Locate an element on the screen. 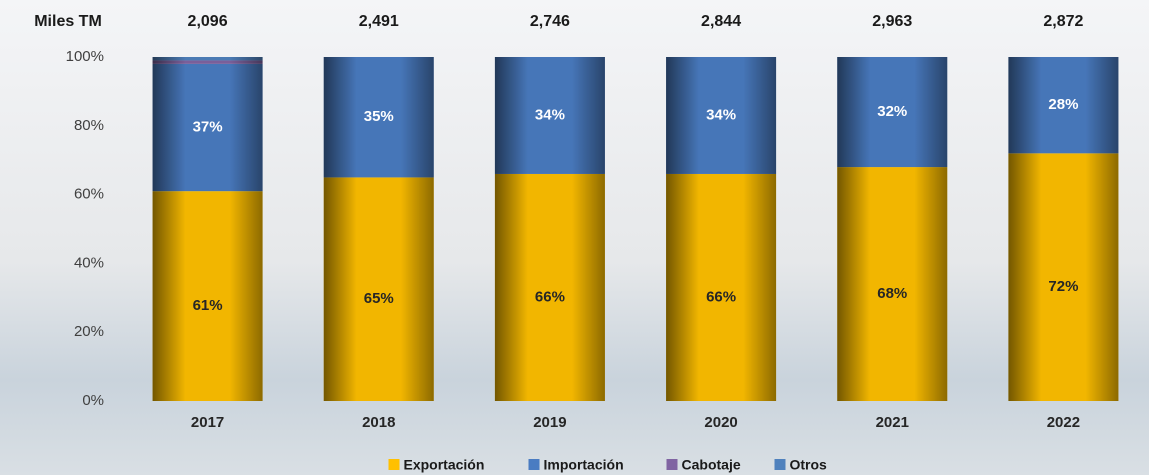 This screenshot has height=475, width=1149. x-tick-label: 2020 is located at coordinates (720, 422).